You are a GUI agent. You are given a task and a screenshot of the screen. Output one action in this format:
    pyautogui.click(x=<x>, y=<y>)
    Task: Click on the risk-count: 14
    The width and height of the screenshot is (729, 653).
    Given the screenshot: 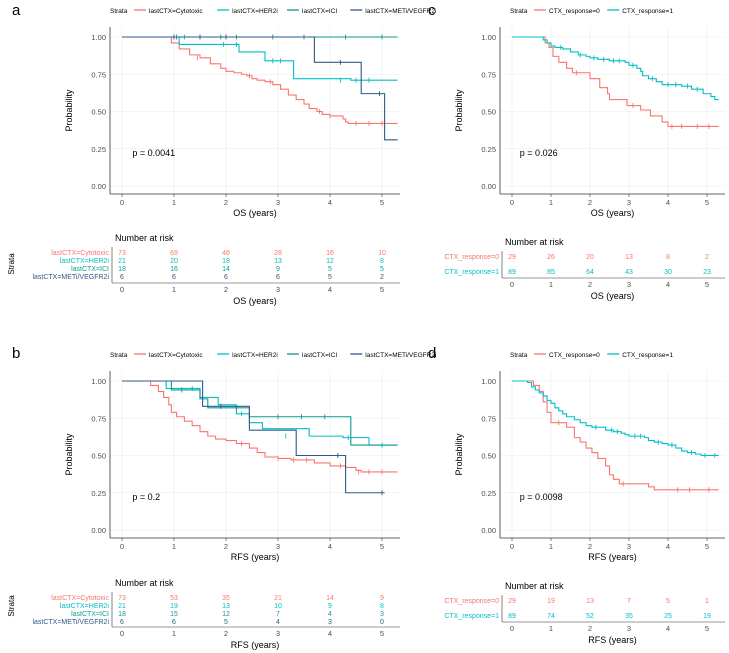 What is the action you would take?
    pyautogui.click(x=330, y=598)
    